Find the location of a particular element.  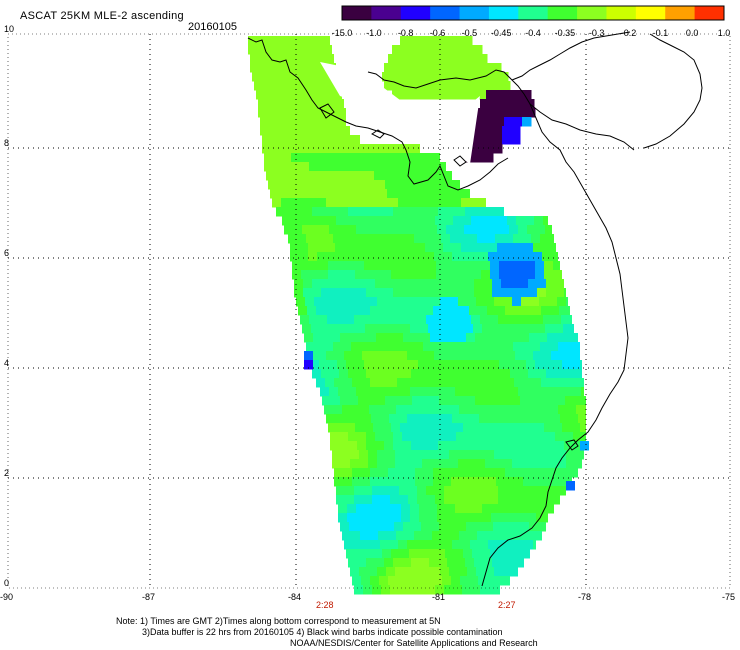

color-bar-label: -15.0 is located at coordinates (342, 33).